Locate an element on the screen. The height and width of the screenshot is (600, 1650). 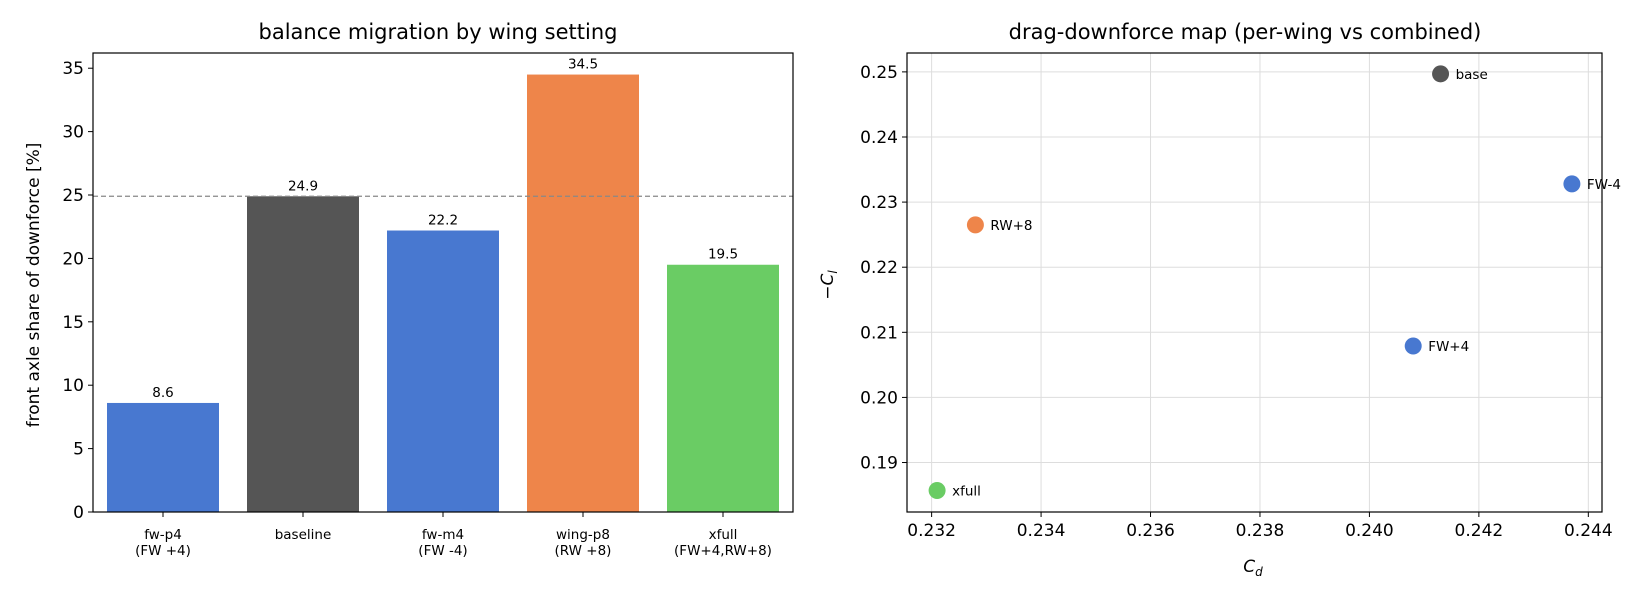
bar-category-label-3-1: (RW +8) is located at coordinates (583, 551).